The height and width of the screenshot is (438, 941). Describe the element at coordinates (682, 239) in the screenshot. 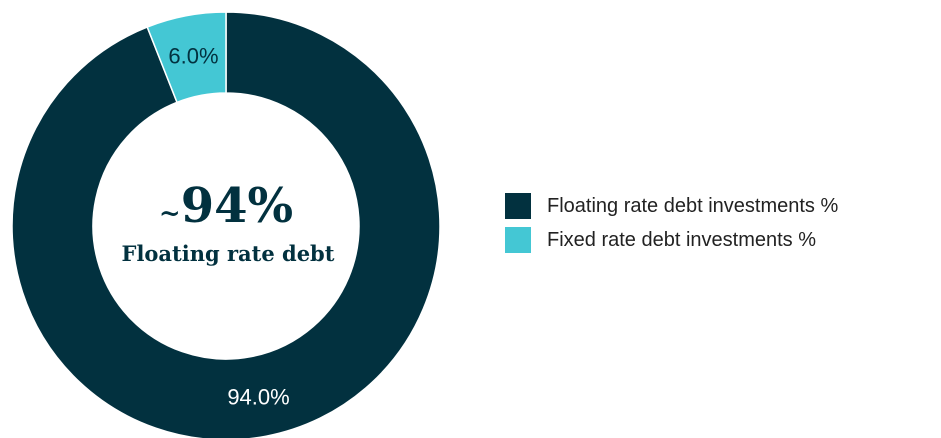

I see `legend-label-fixed: Fixed rate debt investments %` at that location.